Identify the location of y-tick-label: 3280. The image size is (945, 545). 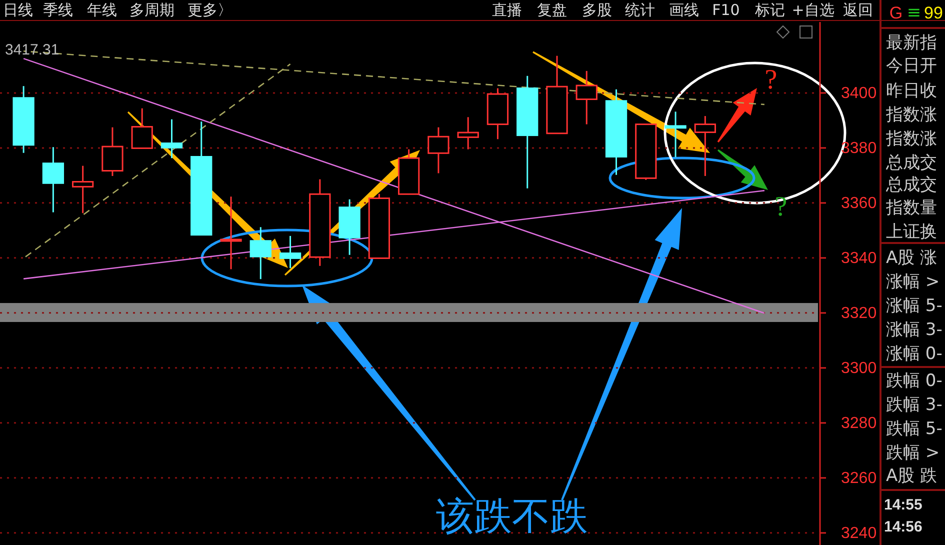
(859, 423).